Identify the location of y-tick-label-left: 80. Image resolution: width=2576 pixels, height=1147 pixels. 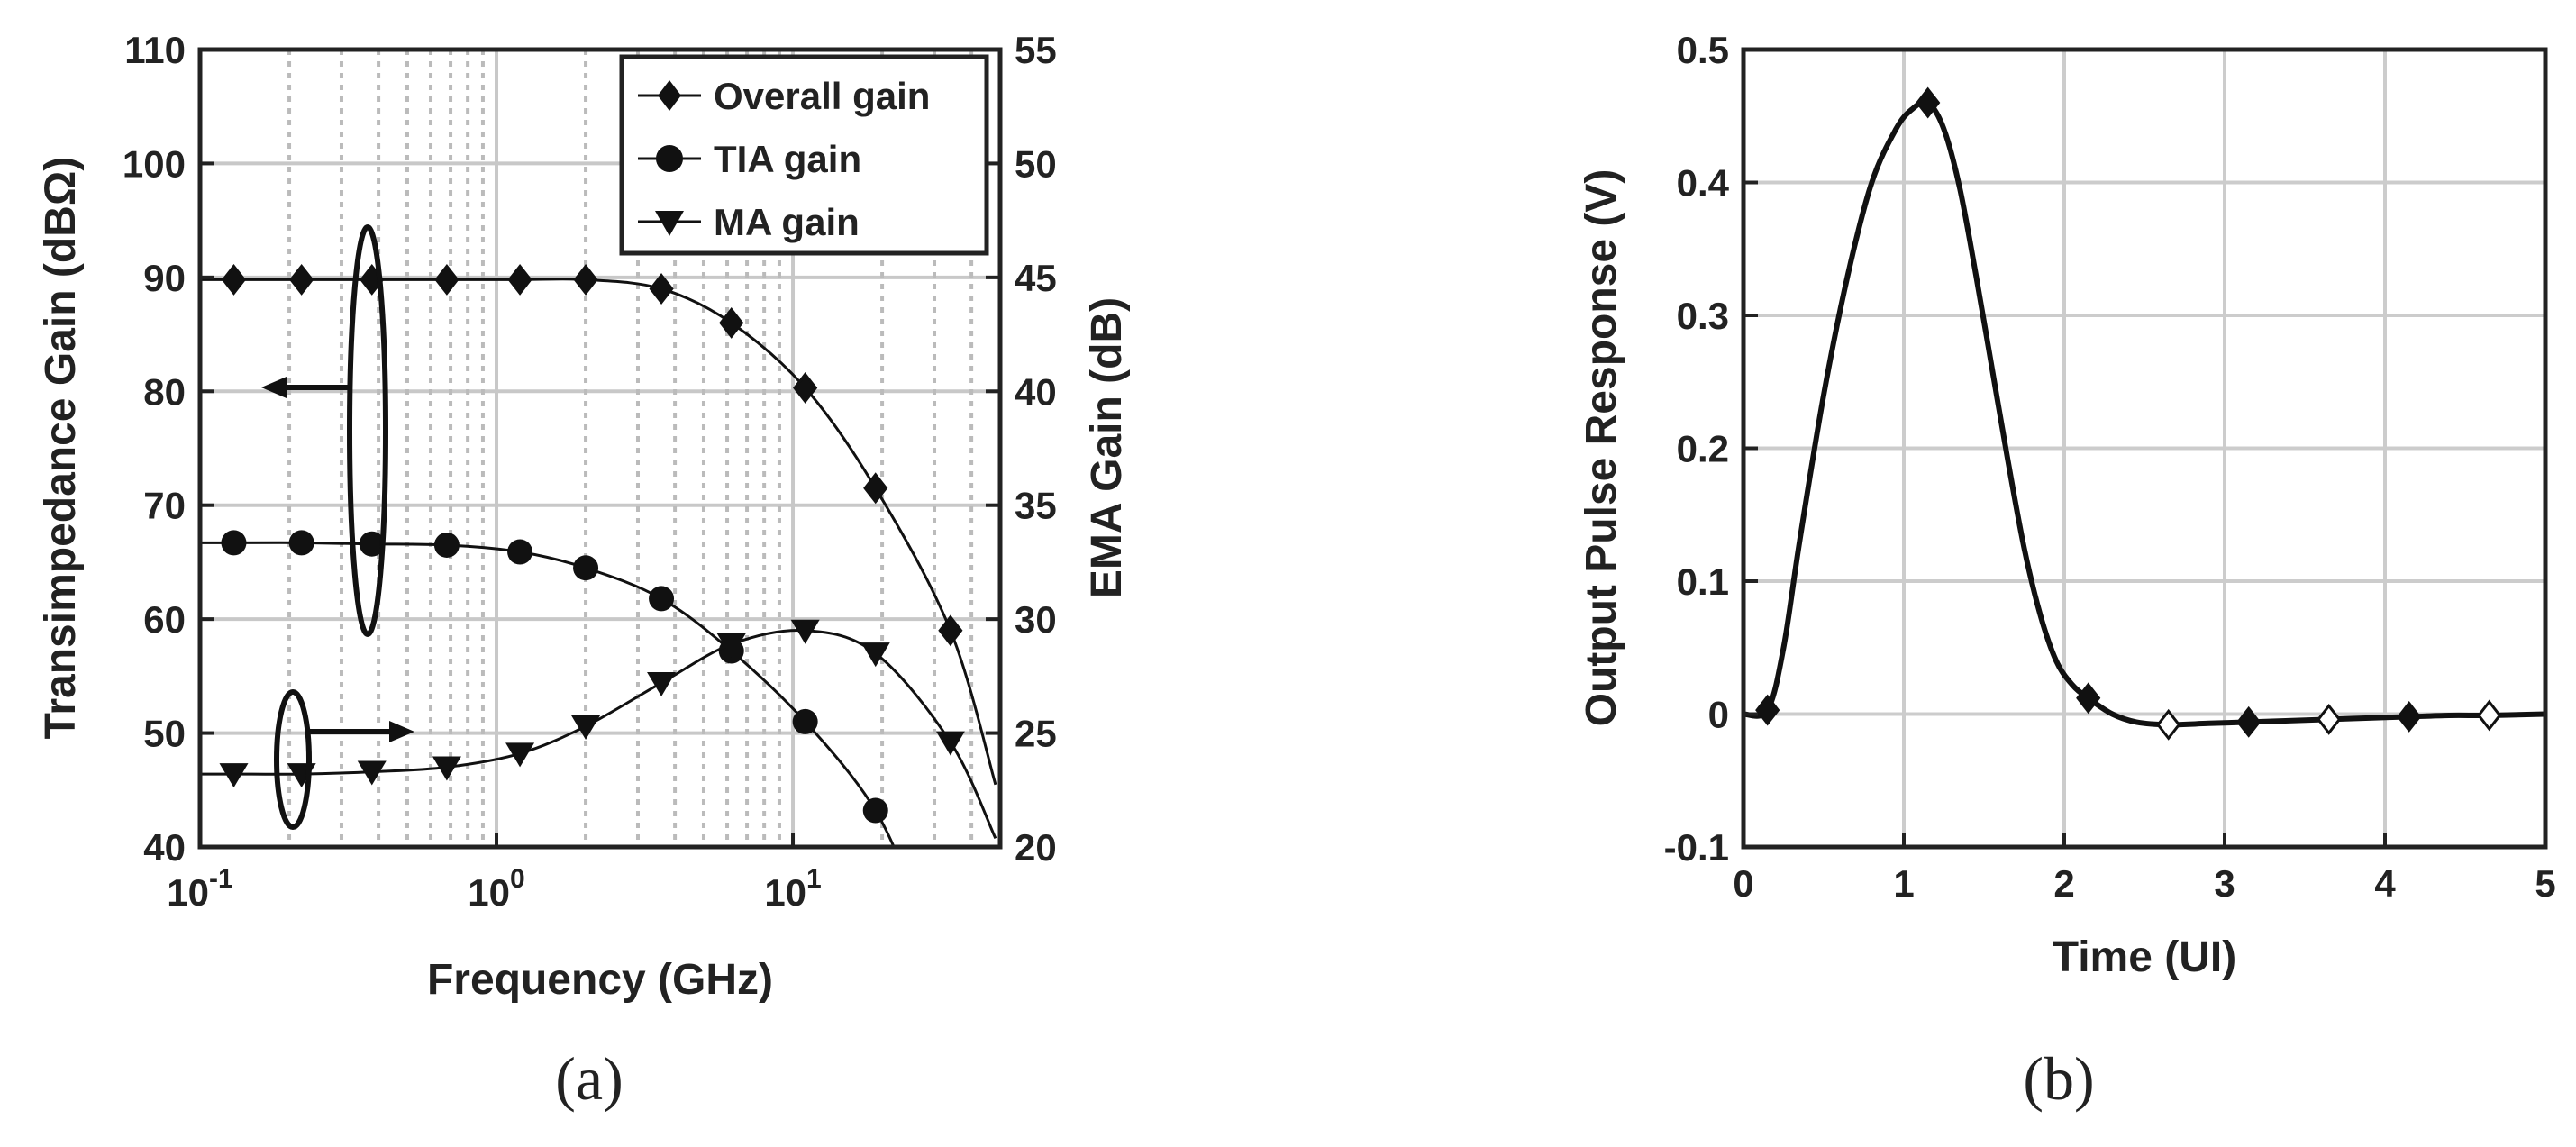
(164, 391).